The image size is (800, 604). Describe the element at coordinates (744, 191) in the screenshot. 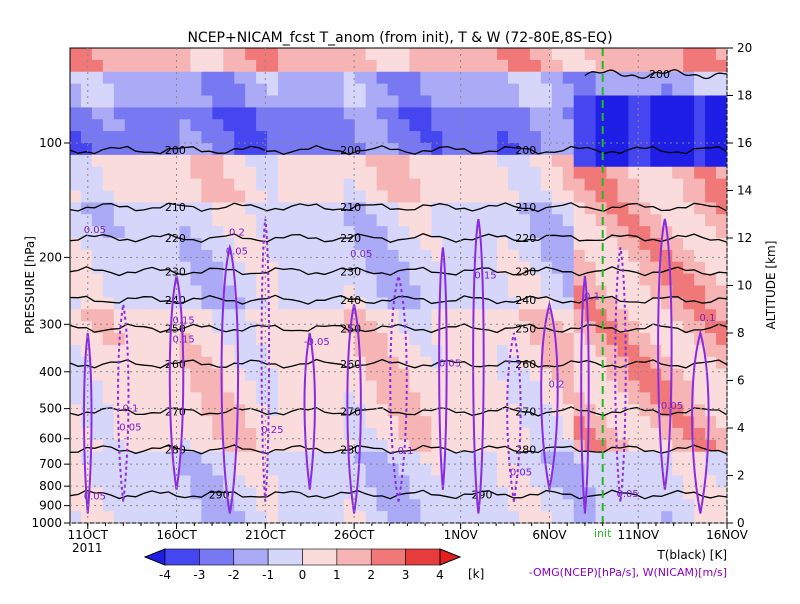

I see `y2-tick-label: 14` at that location.